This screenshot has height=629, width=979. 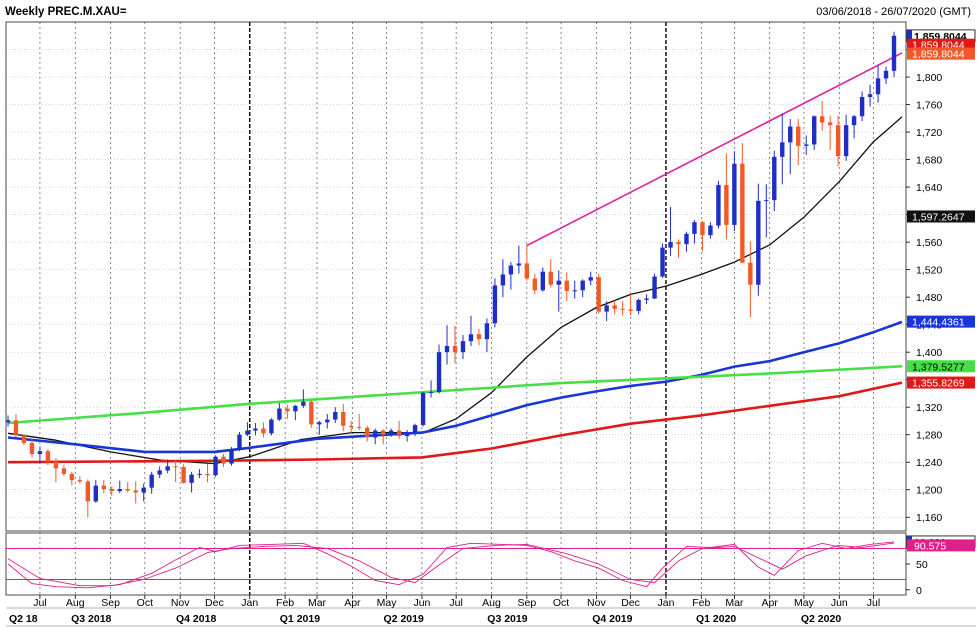 What do you see at coordinates (929, 161) in the screenshot?
I see `y-tick-label: 1,680` at bounding box center [929, 161].